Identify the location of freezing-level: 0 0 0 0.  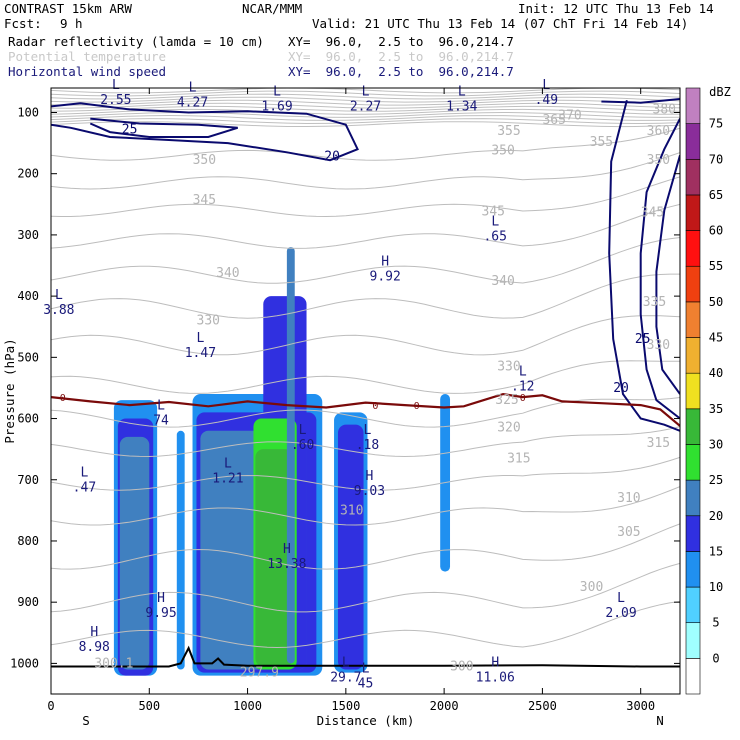
(365, 409).